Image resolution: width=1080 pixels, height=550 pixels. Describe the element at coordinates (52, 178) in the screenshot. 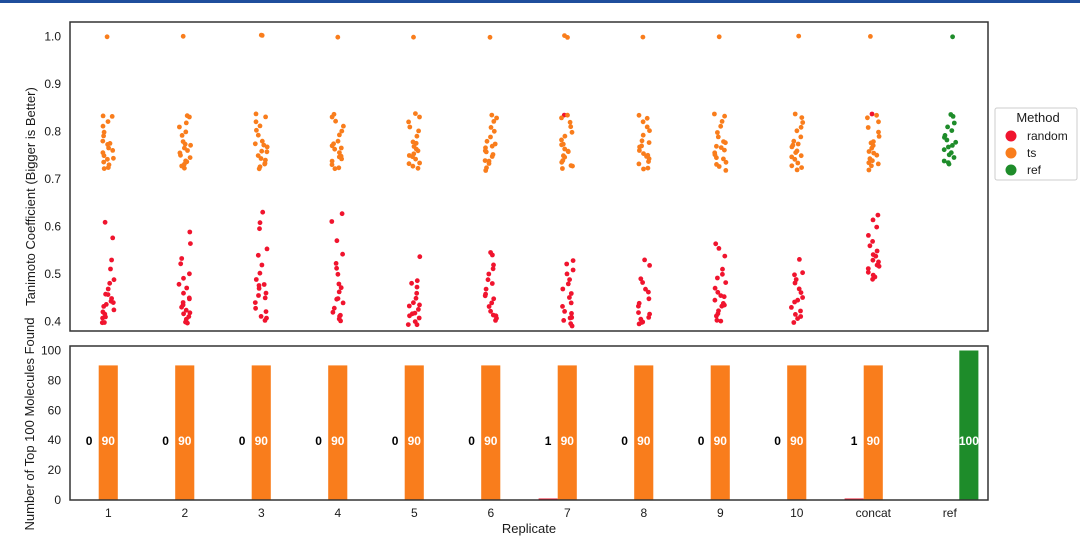

I see `top-y-tick-labels: 0.4 0.5 0.6 0.7 0.8 0.9 1.0` at that location.